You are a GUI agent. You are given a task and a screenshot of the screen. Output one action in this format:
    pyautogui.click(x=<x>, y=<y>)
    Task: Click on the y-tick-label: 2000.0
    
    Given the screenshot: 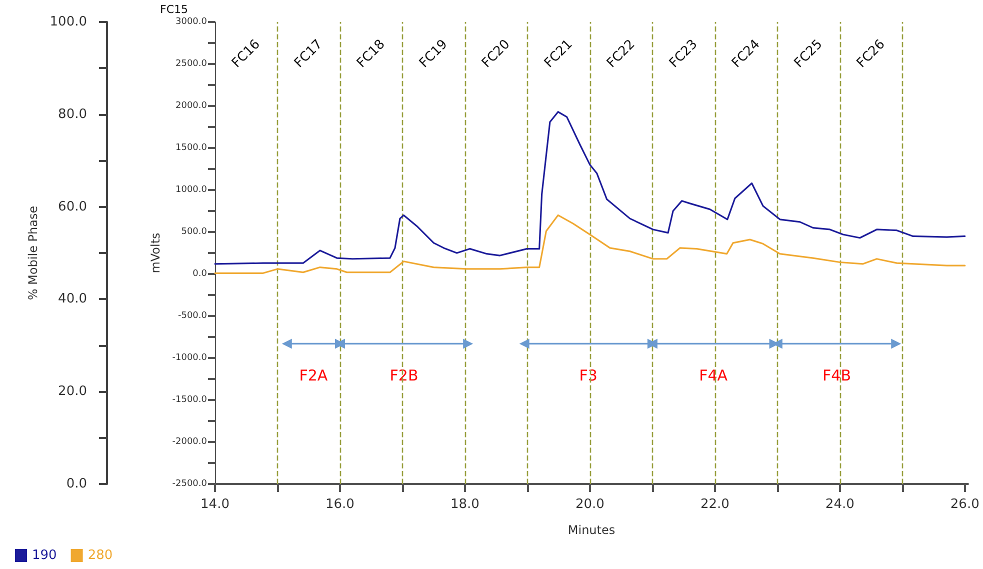 What is the action you would take?
    pyautogui.click(x=192, y=106)
    